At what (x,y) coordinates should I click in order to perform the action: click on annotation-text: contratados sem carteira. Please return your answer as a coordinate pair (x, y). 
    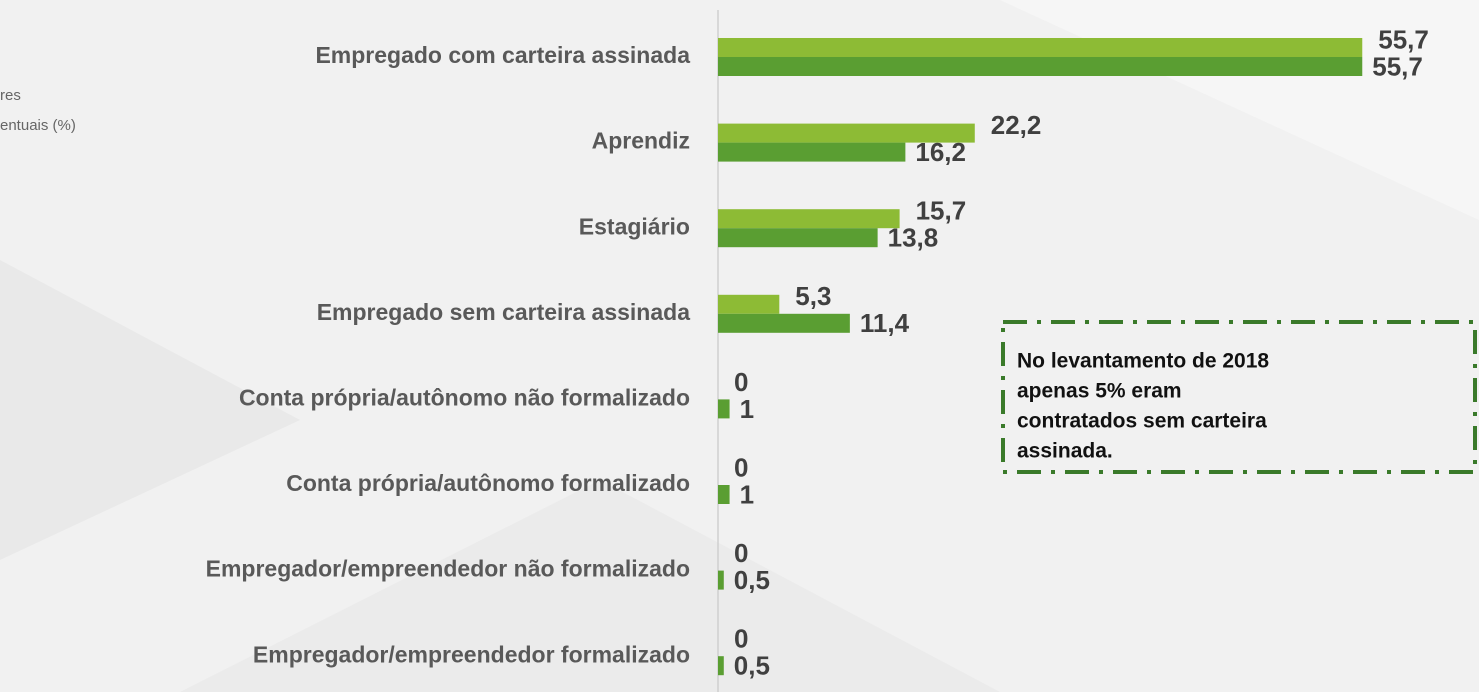
    Looking at the image, I should click on (1142, 421).